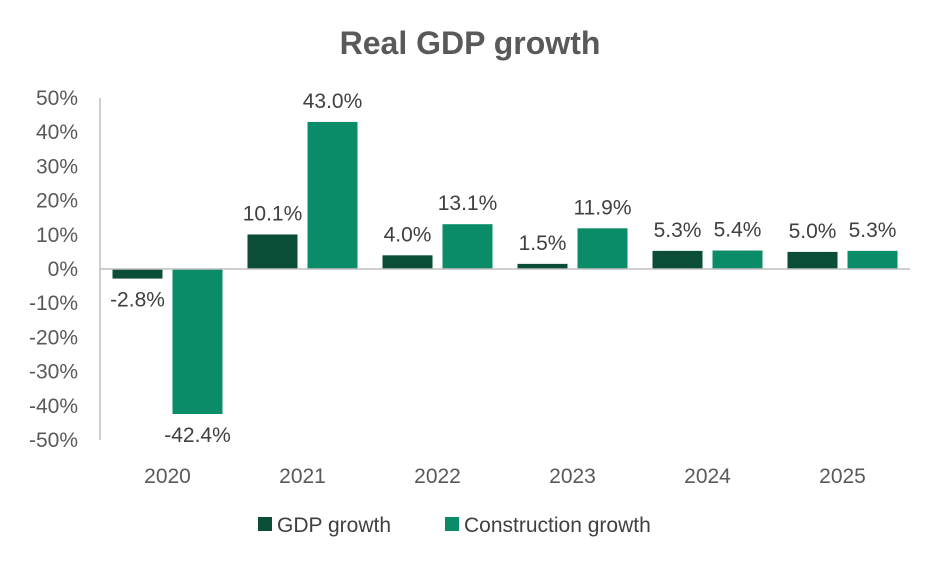 This screenshot has height=565, width=940. I want to click on legend-swatch-gdp-growth, so click(265, 524).